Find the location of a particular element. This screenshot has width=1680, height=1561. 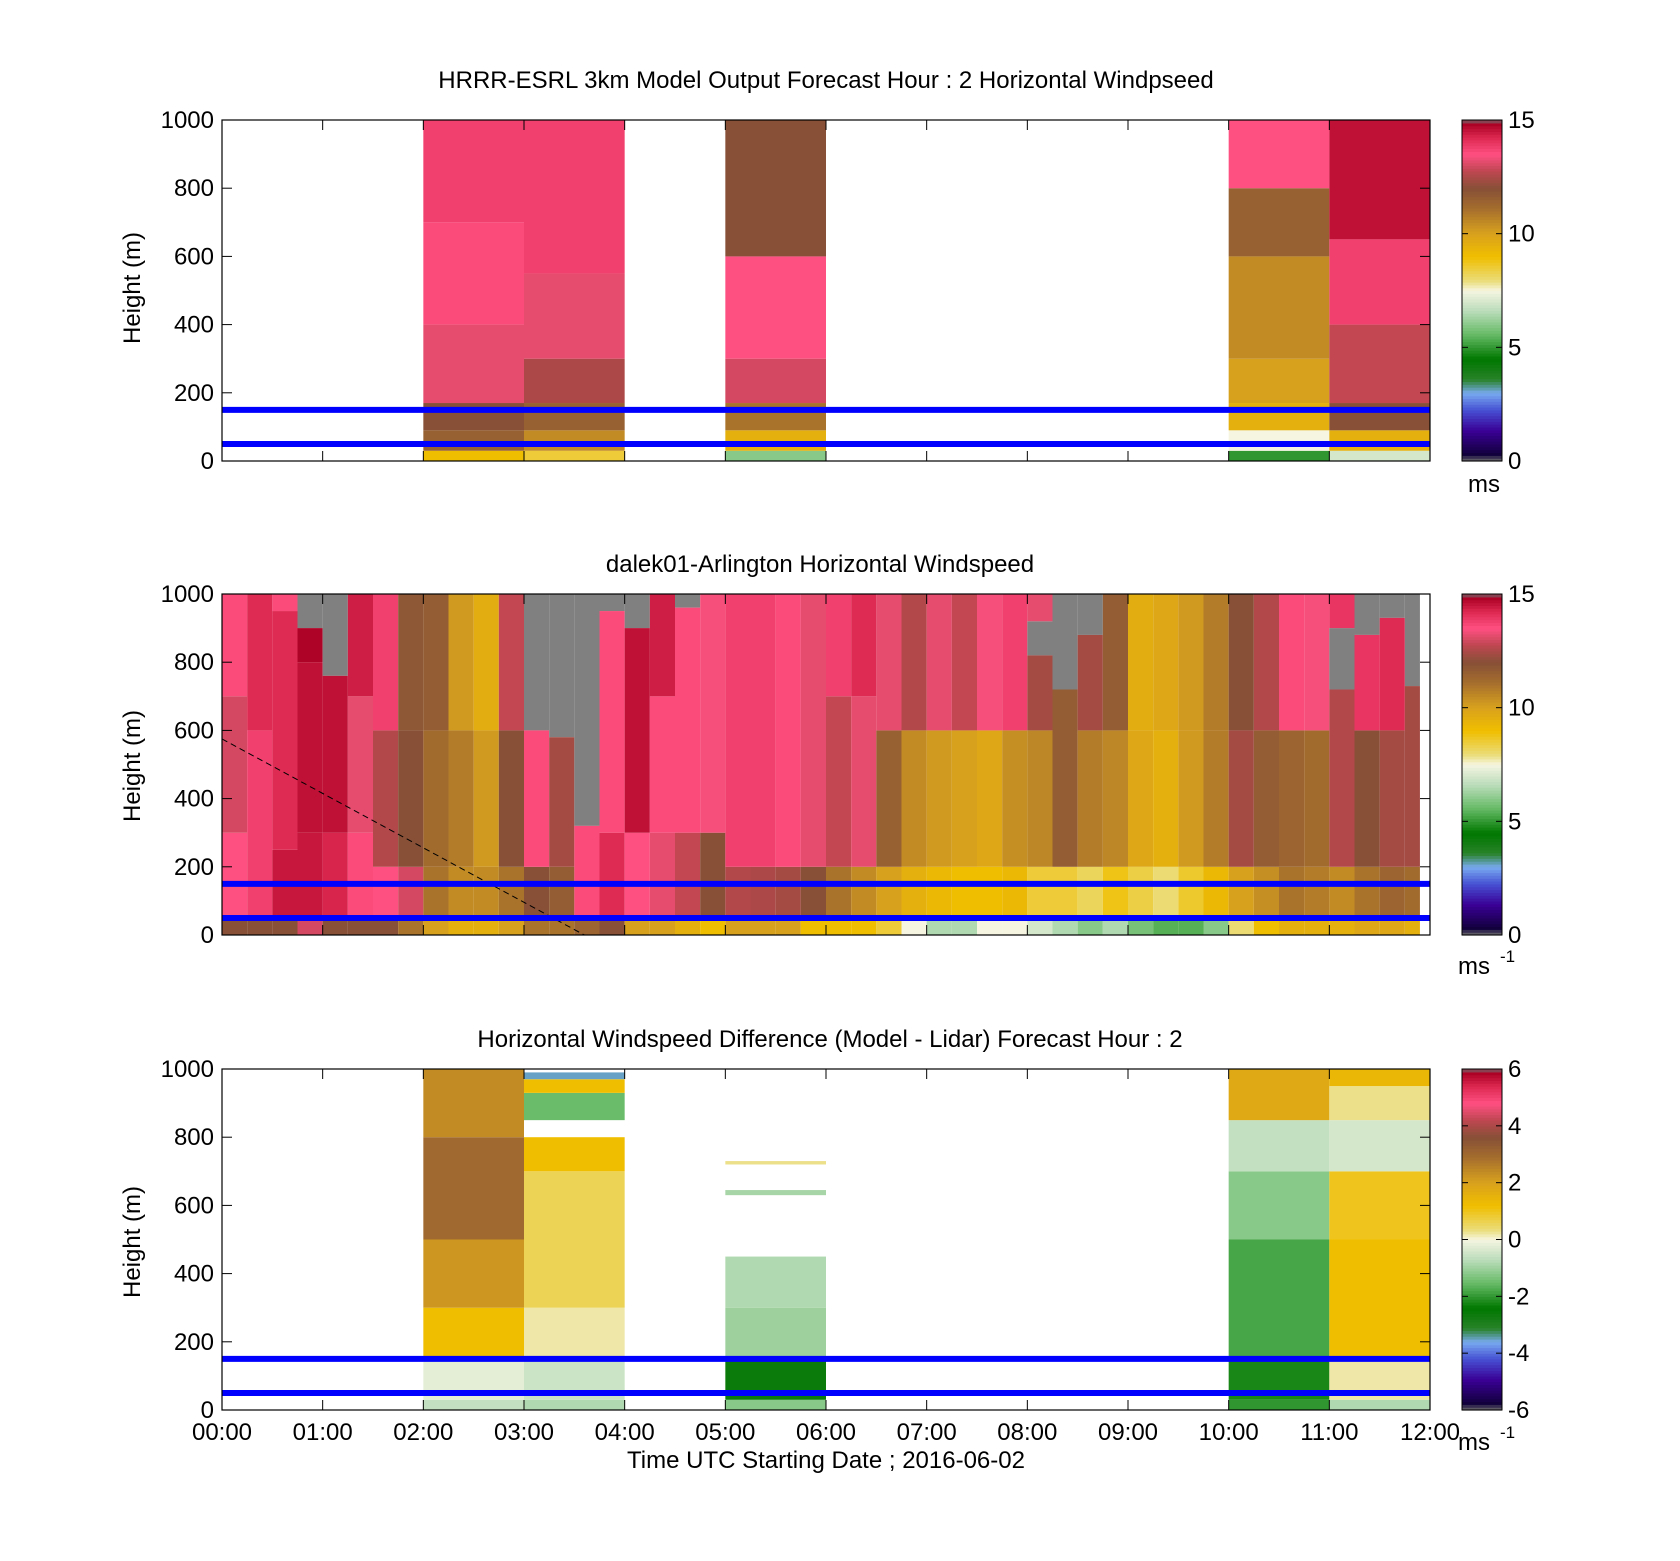

colorbar-unit-exponent: -1 is located at coordinates (1507, 1432).